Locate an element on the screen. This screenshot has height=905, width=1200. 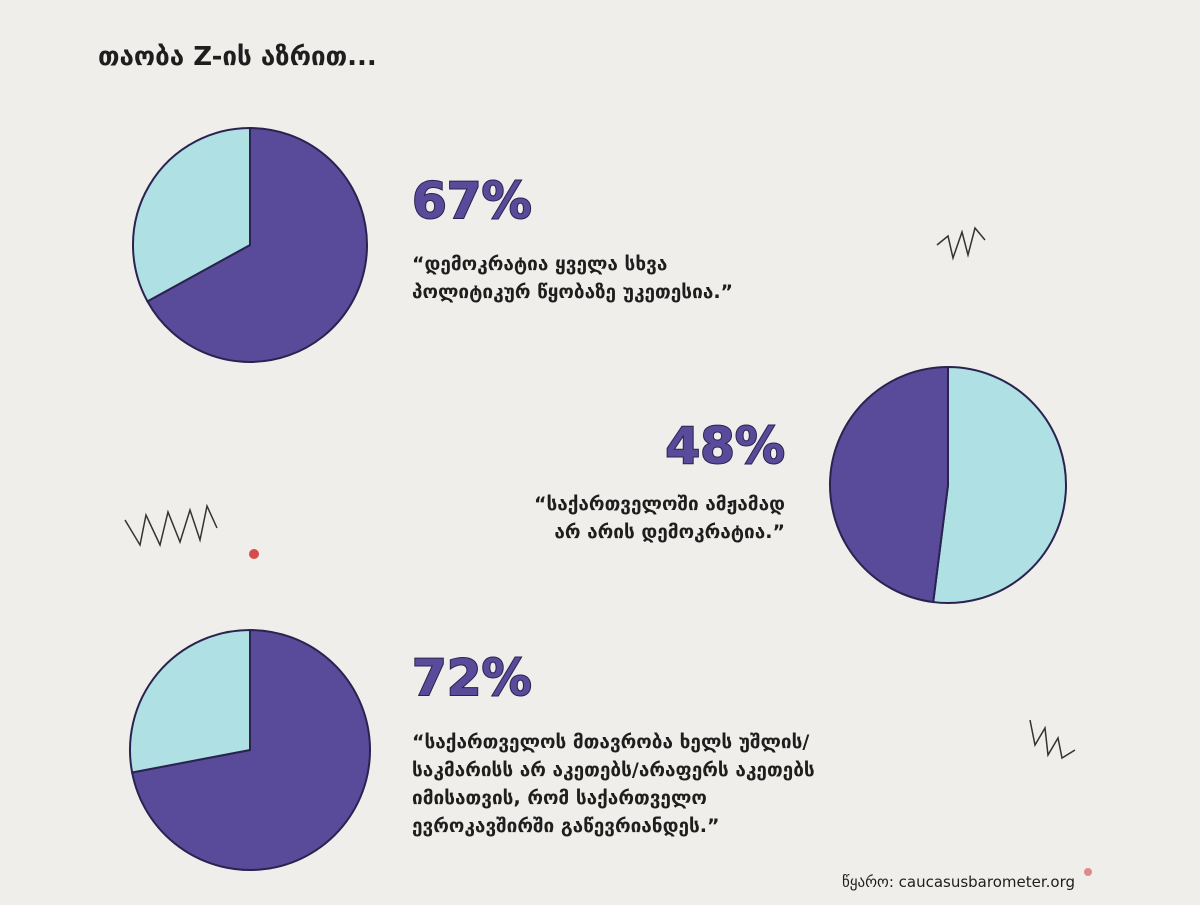
caption-line: საკმარისს არ აკეთებს/არაფერს აკეთებს is located at coordinates (613, 770).